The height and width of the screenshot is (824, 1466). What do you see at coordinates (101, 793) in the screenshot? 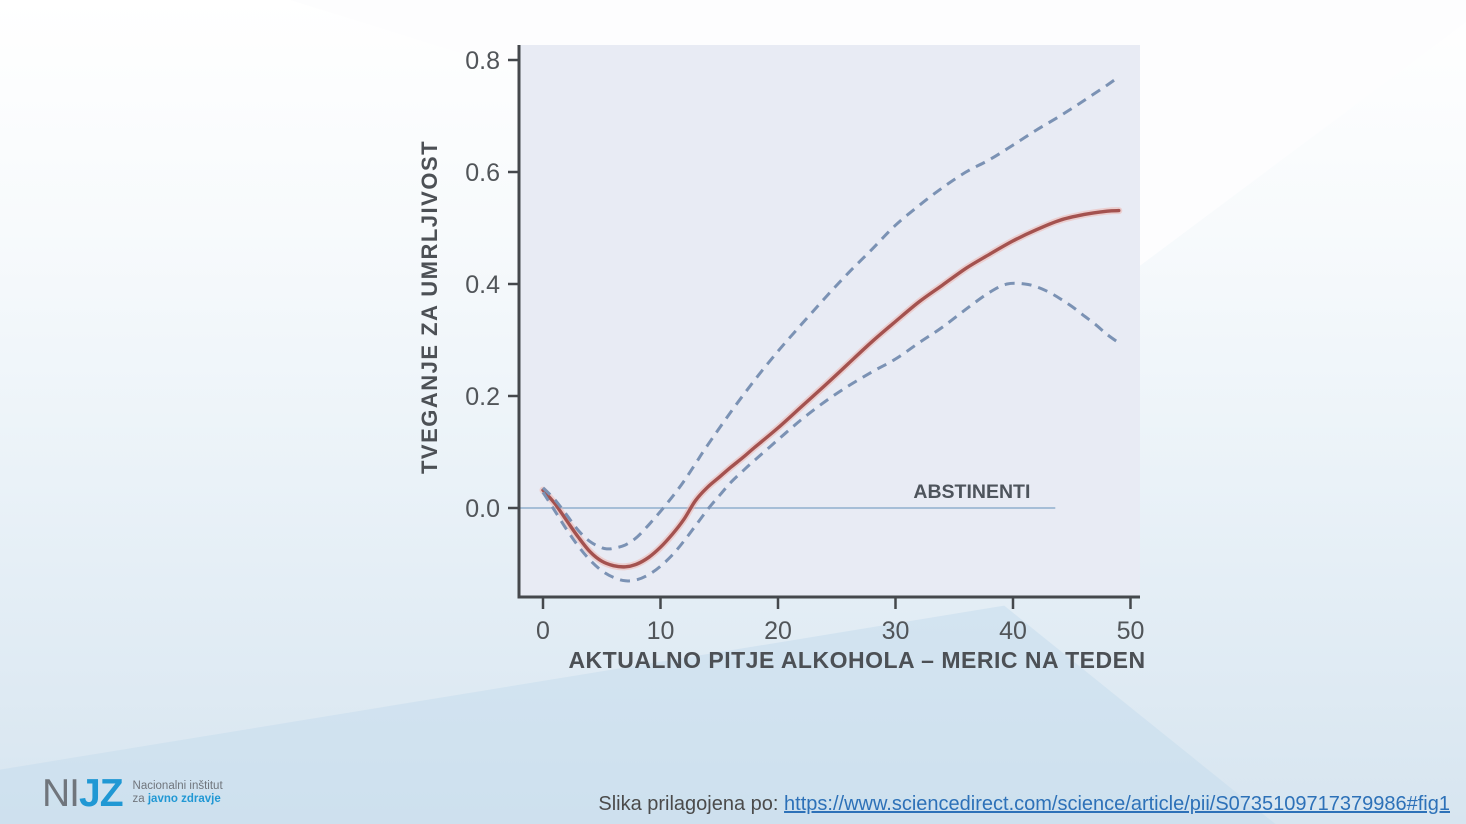
I see `logo-jz-text: JZ` at bounding box center [101, 793].